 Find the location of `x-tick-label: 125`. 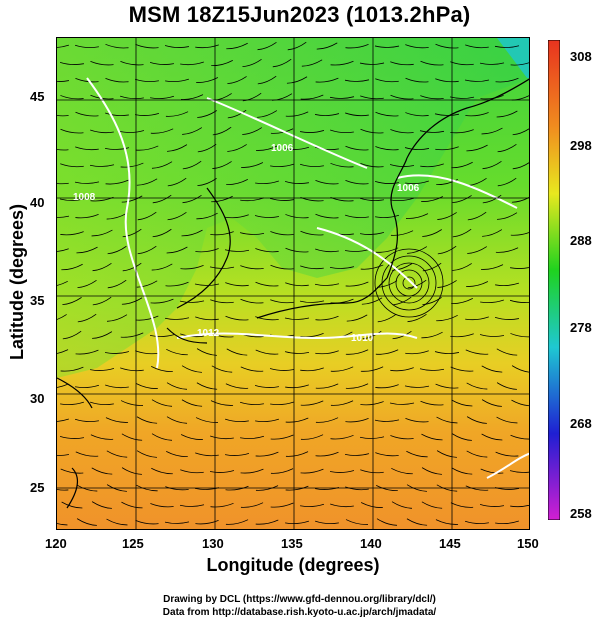

x-tick-label: 125 is located at coordinates (133, 543).